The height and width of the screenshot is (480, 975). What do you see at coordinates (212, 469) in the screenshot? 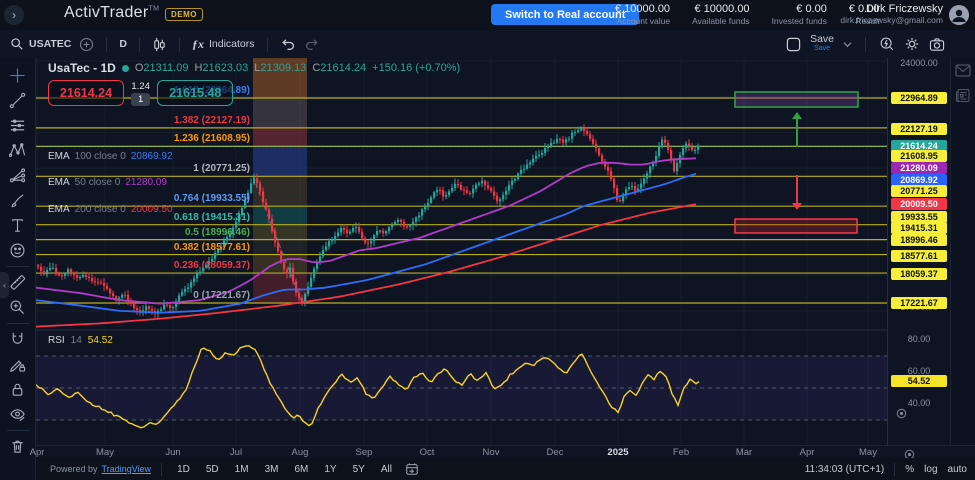
I see `range-button-5d: 5D` at bounding box center [212, 469].